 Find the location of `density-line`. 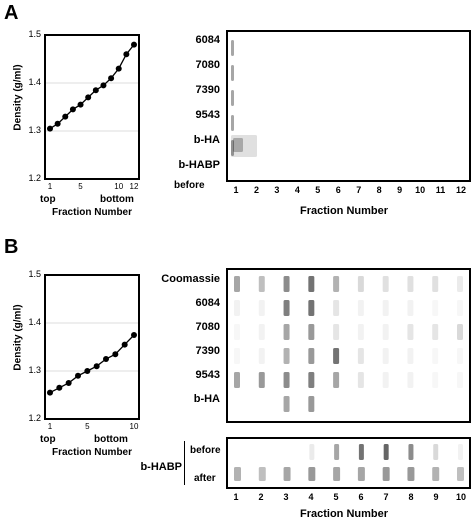

density-line is located at coordinates (92, 364).